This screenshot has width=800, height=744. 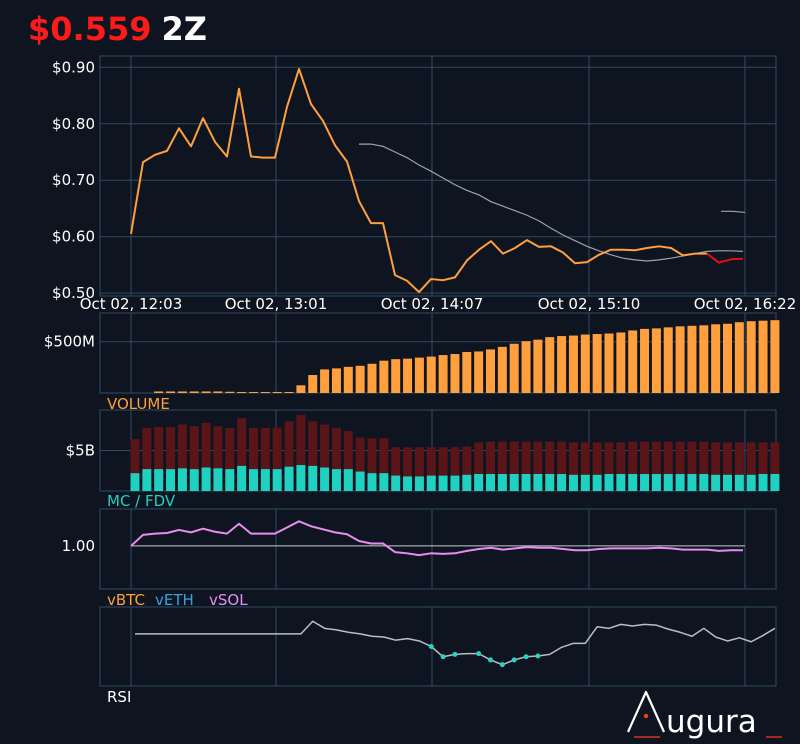 I want to click on rsi-label: RSI, so click(x=119, y=697).